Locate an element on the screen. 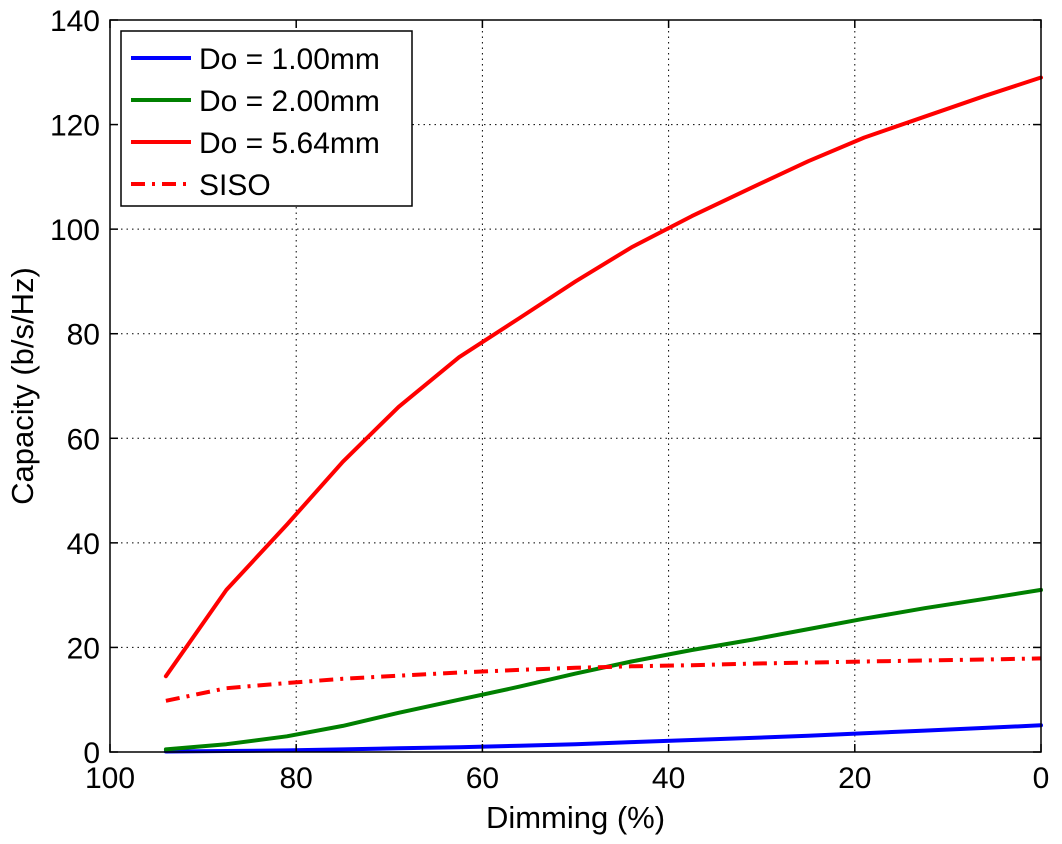 The width and height of the screenshot is (1062, 844). legend: Do = 1.00mm Do = 2.00mm Do = 5.64mm SISO is located at coordinates (266, 118).